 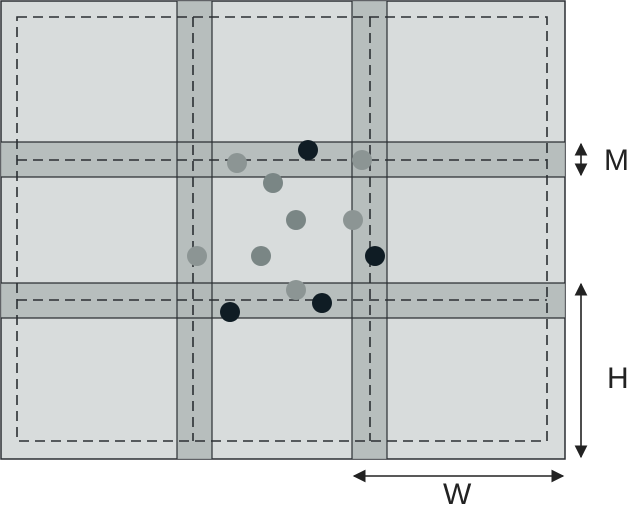 I want to click on margin-label: M, so click(x=616, y=160).